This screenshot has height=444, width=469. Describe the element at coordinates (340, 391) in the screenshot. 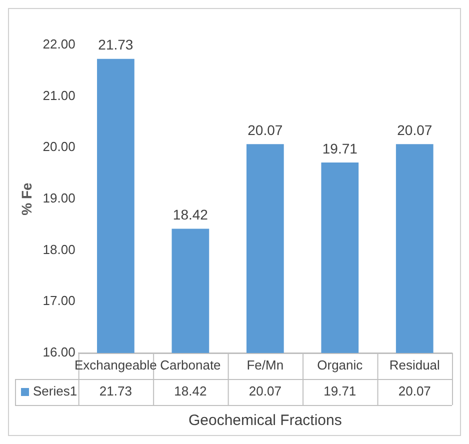

I see `text: 19.71` at that location.